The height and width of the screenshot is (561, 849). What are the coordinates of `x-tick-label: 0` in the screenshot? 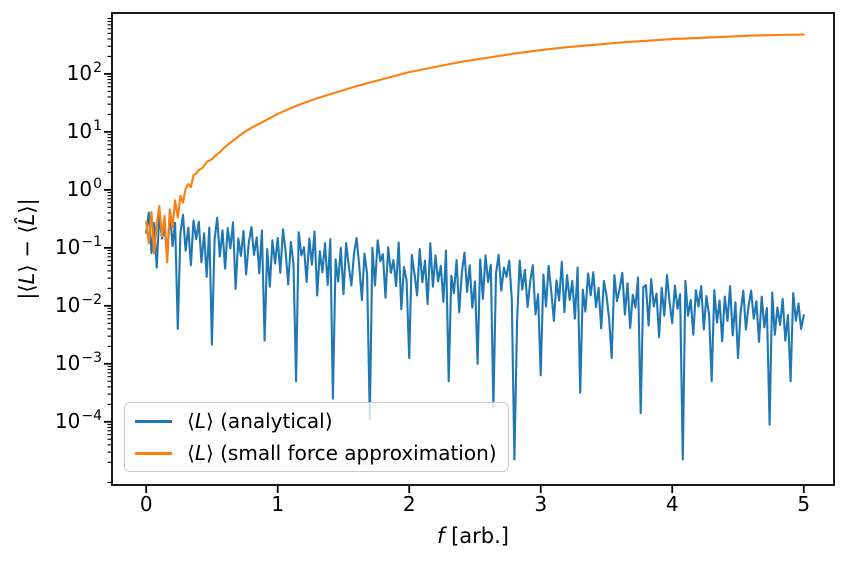 It's located at (146, 504).